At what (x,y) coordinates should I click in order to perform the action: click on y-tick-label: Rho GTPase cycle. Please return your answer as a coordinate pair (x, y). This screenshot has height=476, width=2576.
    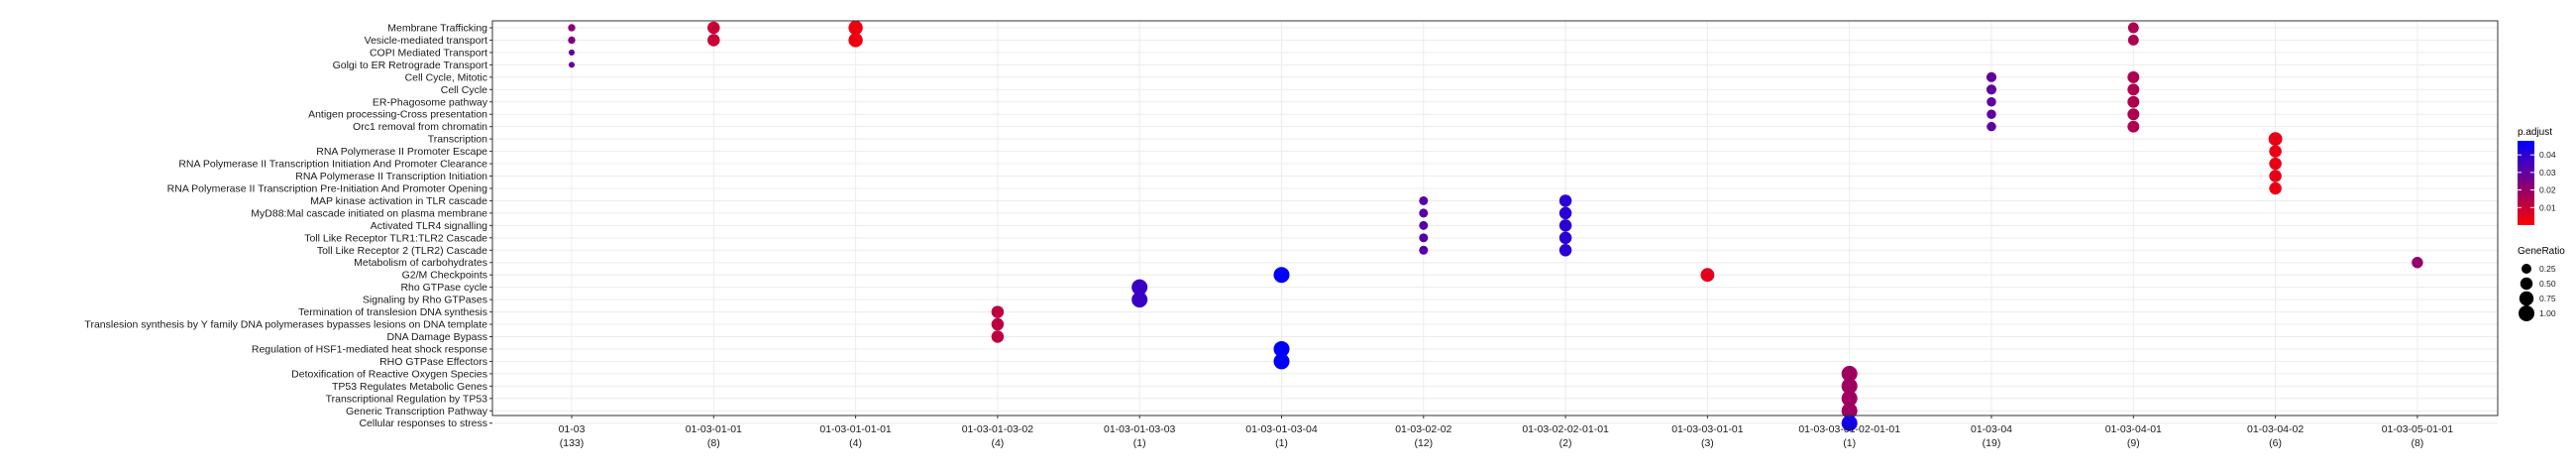
    Looking at the image, I should click on (443, 288).